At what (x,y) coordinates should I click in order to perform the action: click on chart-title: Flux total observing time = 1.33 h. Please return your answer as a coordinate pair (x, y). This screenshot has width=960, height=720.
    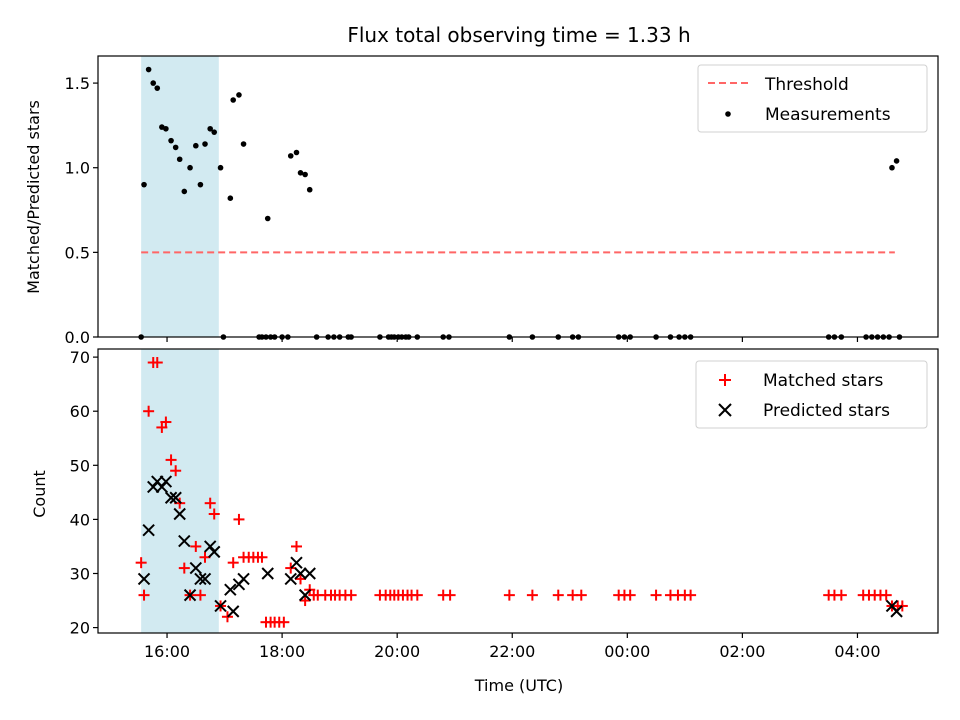
    Looking at the image, I should click on (518, 35).